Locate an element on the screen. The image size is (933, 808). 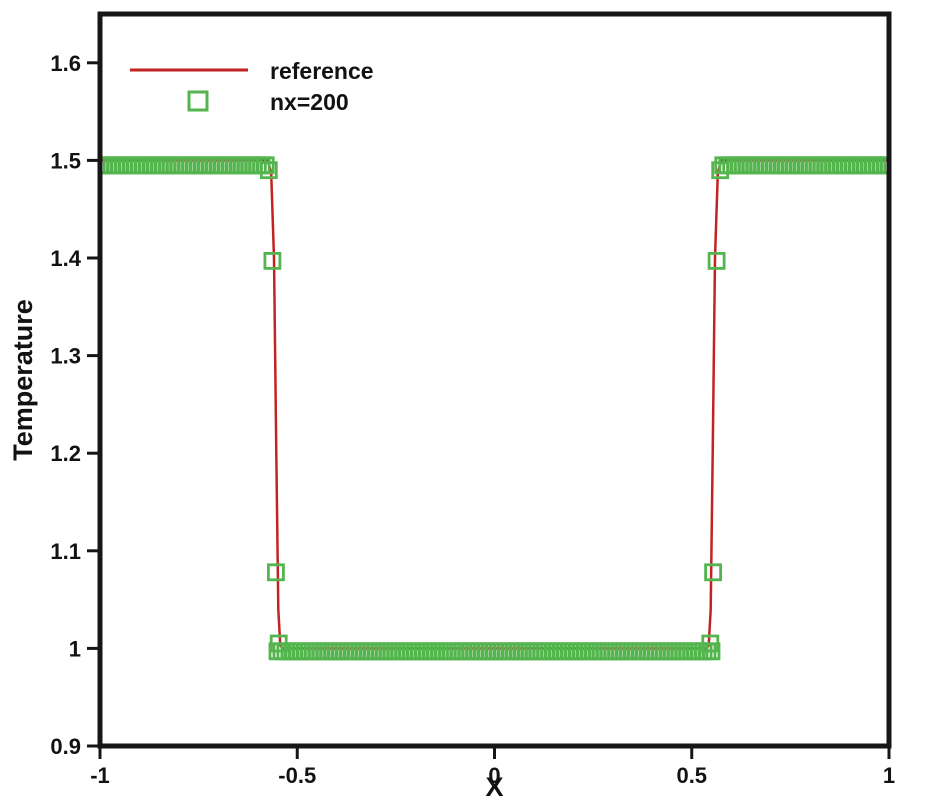
x-tick-label: -0.5 is located at coordinates (297, 775).